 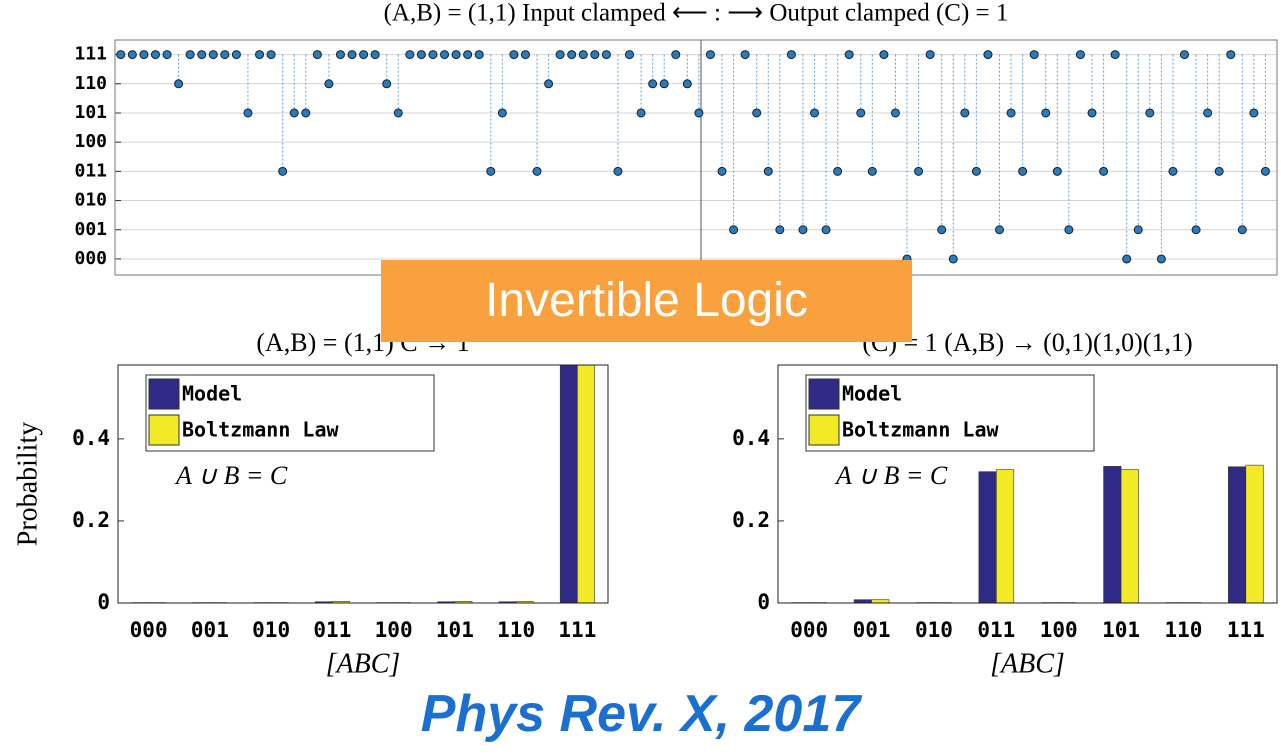 What do you see at coordinates (950, 413) in the screenshot?
I see `legend-box` at bounding box center [950, 413].